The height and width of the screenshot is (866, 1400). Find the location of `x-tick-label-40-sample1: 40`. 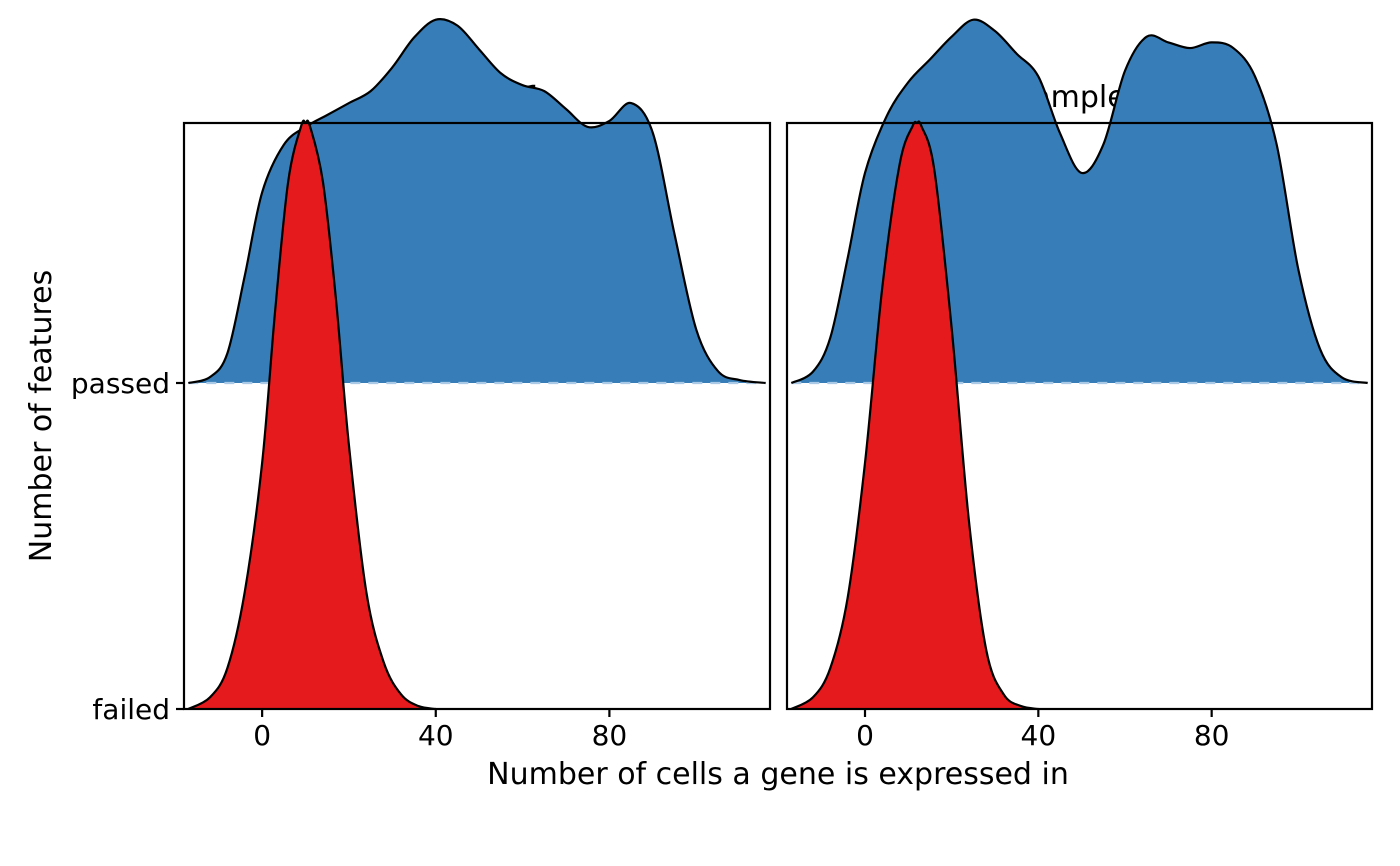

x-tick-label-40-sample1: 40 is located at coordinates (436, 735).